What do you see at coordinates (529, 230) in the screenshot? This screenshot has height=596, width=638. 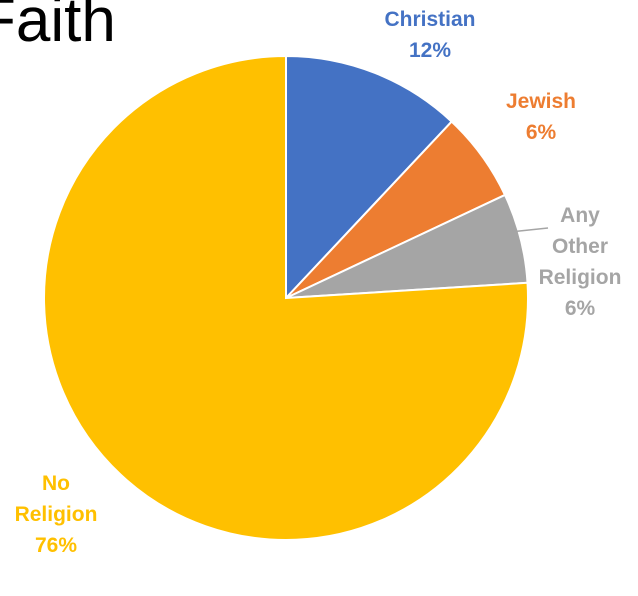 I see `leader-line-any-other-religion` at bounding box center [529, 230].